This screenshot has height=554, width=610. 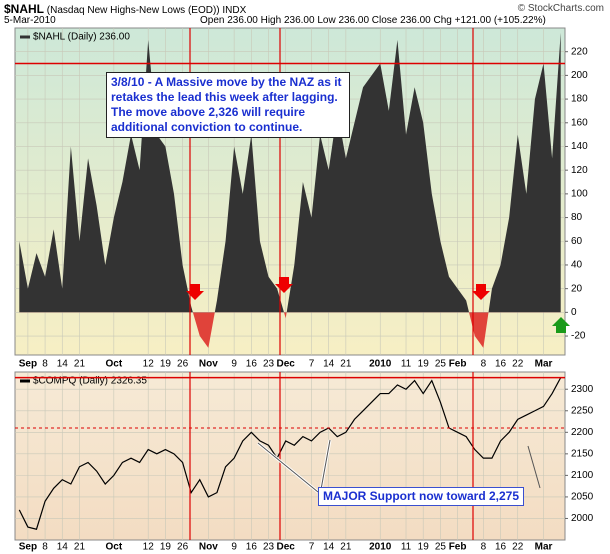 What do you see at coordinates (579, 122) in the screenshot?
I see `y-tick-label: 160` at bounding box center [579, 122].